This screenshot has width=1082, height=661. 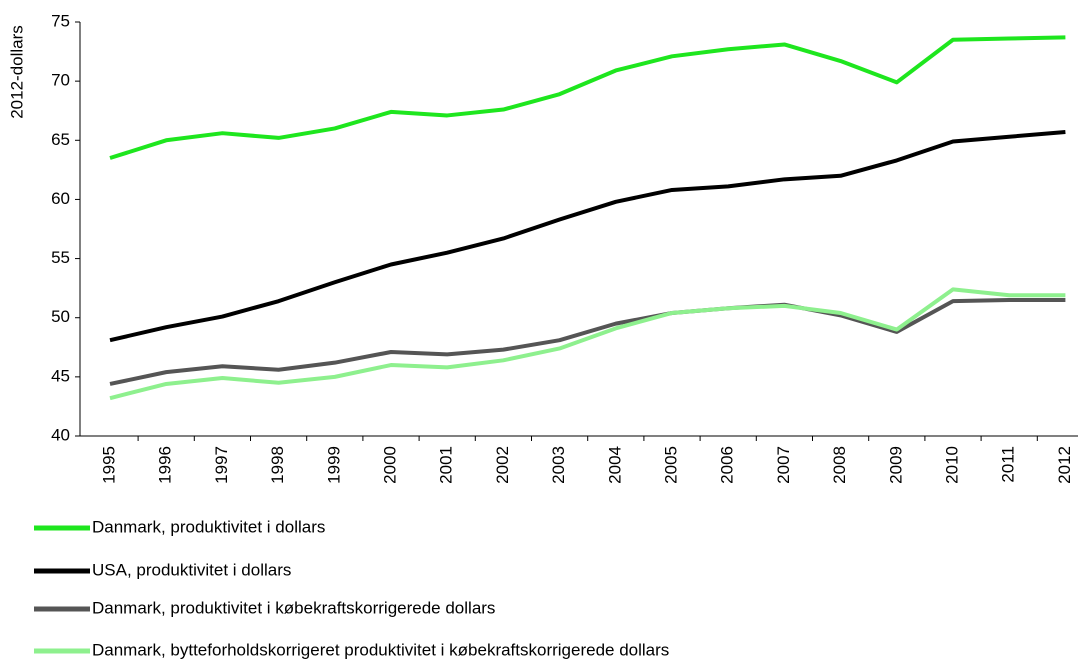 What do you see at coordinates (951, 465) in the screenshot?
I see `x-tick-label: 2010` at bounding box center [951, 465].